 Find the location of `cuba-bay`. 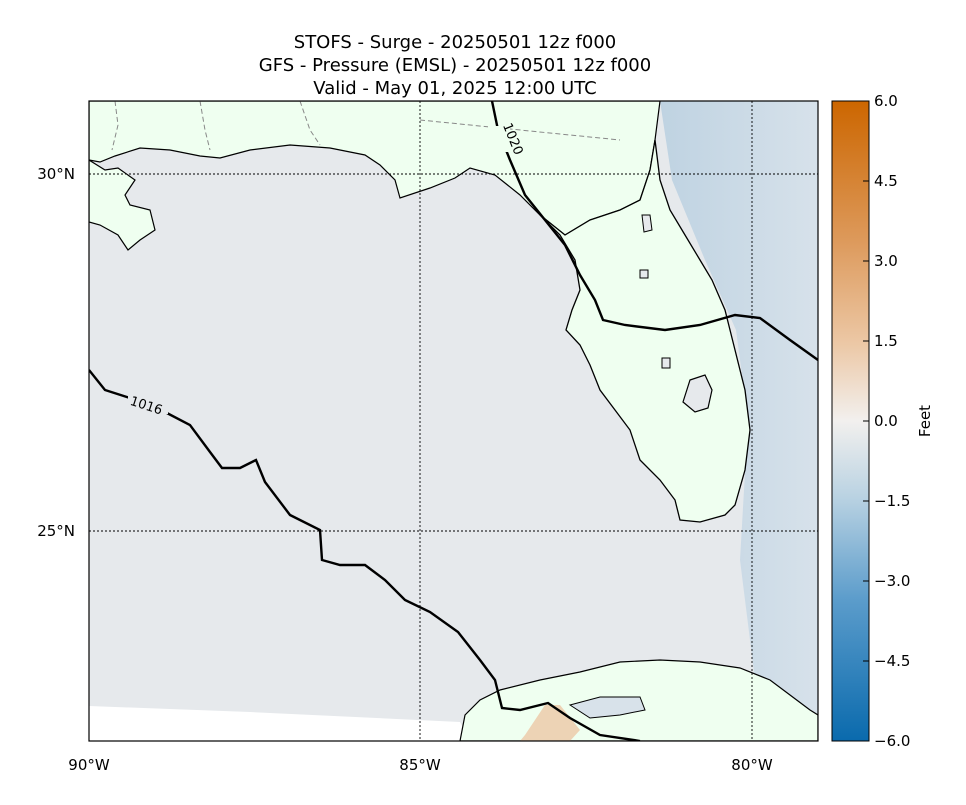

cuba-bay is located at coordinates (607, 707).